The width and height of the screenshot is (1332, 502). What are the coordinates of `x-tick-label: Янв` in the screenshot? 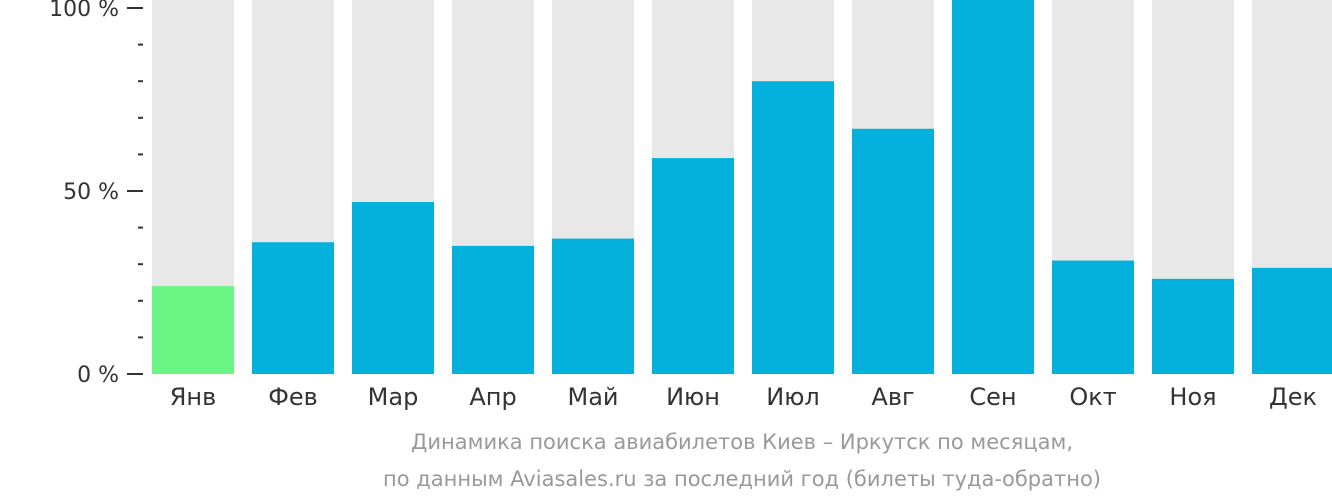 It's located at (193, 397).